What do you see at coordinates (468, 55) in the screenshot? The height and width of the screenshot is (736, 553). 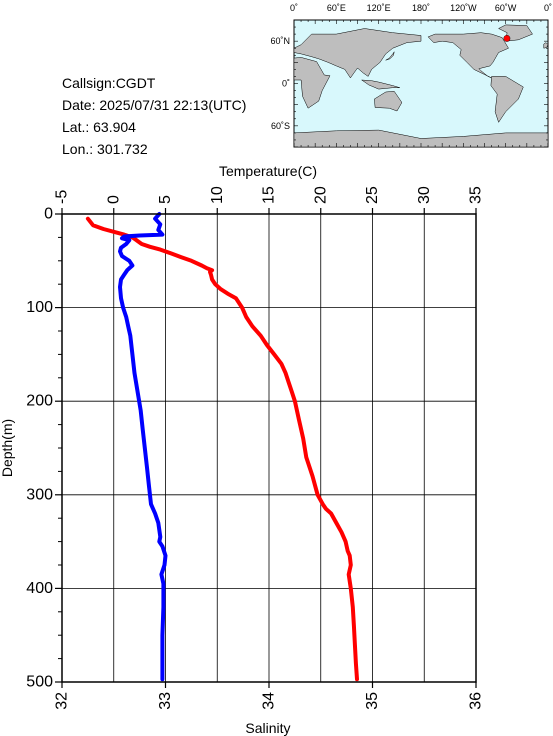 I see `land-north-america` at bounding box center [468, 55].